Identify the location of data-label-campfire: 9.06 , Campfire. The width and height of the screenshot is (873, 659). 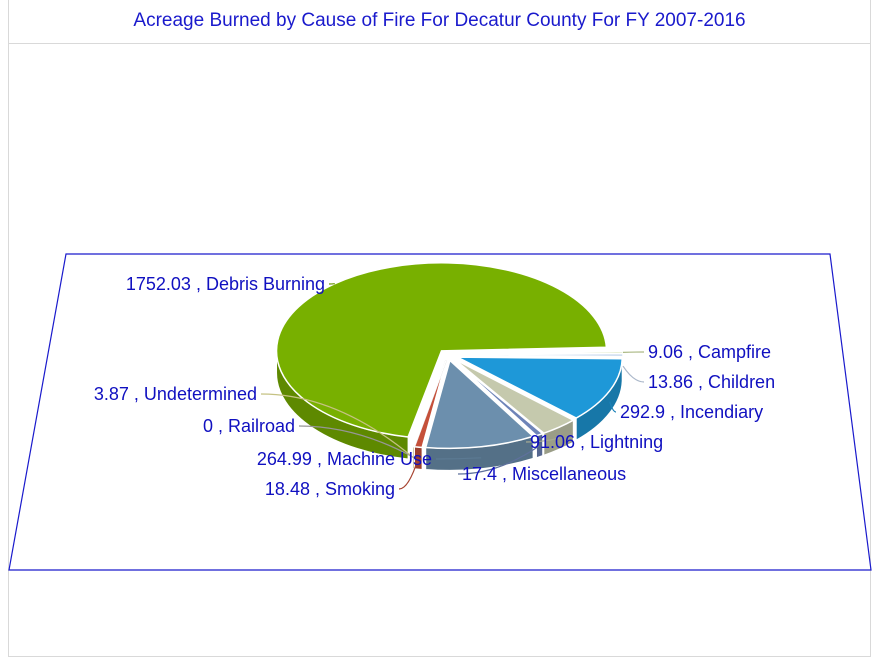
(709, 352).